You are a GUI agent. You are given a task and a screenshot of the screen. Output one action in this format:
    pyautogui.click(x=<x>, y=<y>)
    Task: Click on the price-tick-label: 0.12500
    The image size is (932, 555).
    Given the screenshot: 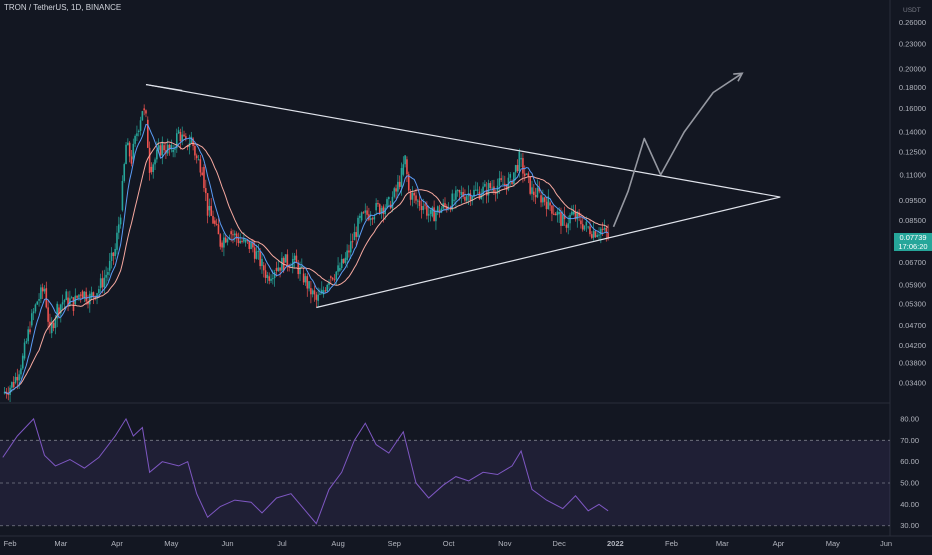 What is the action you would take?
    pyautogui.click(x=912, y=152)
    